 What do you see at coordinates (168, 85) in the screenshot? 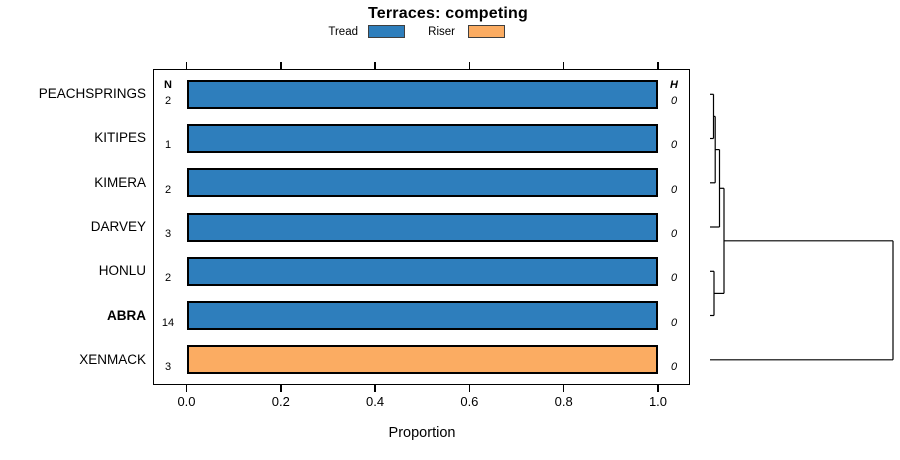
I see `n-column-header: N` at bounding box center [168, 85].